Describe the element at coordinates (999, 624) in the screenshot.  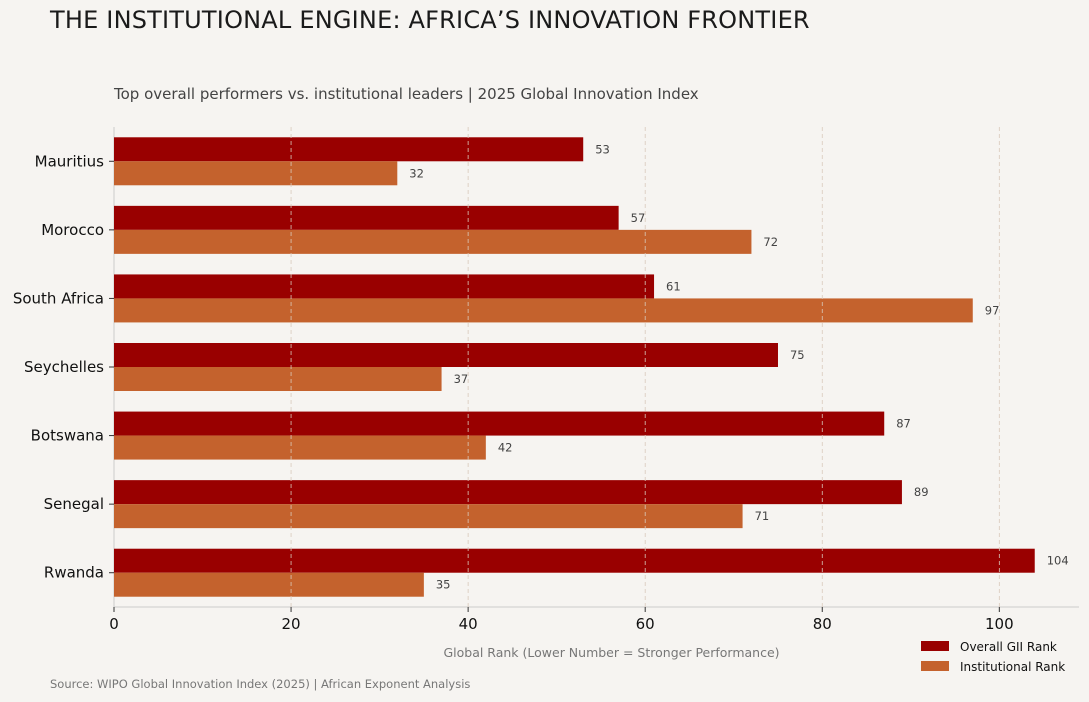
I see `x-tick-label: 100` at that location.